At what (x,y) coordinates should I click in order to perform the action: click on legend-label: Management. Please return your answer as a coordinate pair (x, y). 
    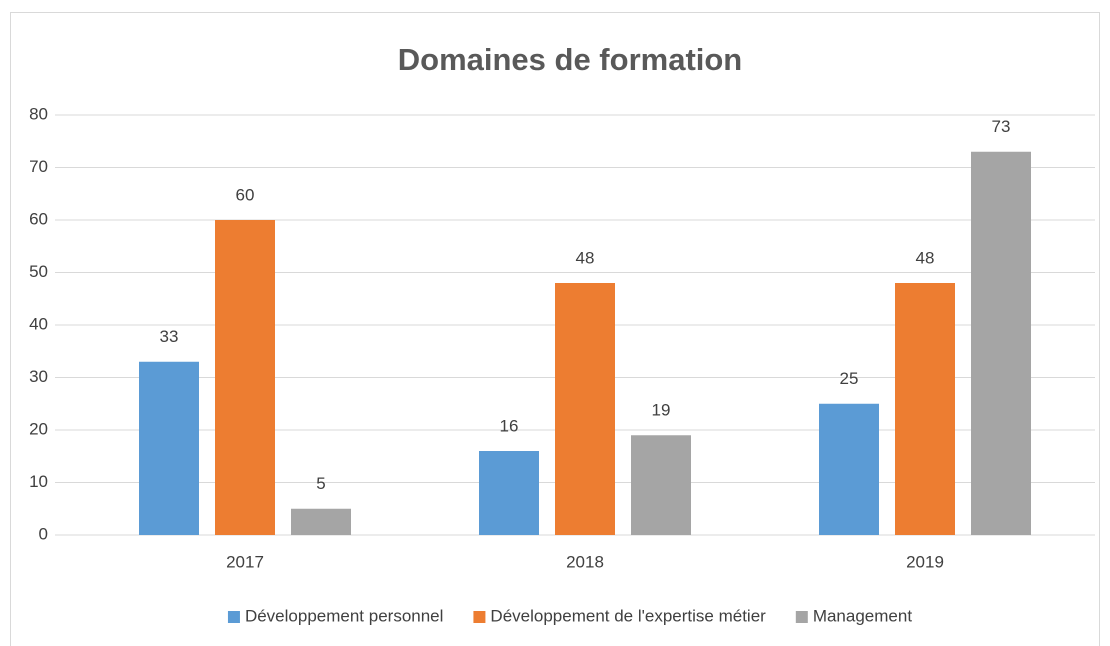
    Looking at the image, I should click on (863, 615).